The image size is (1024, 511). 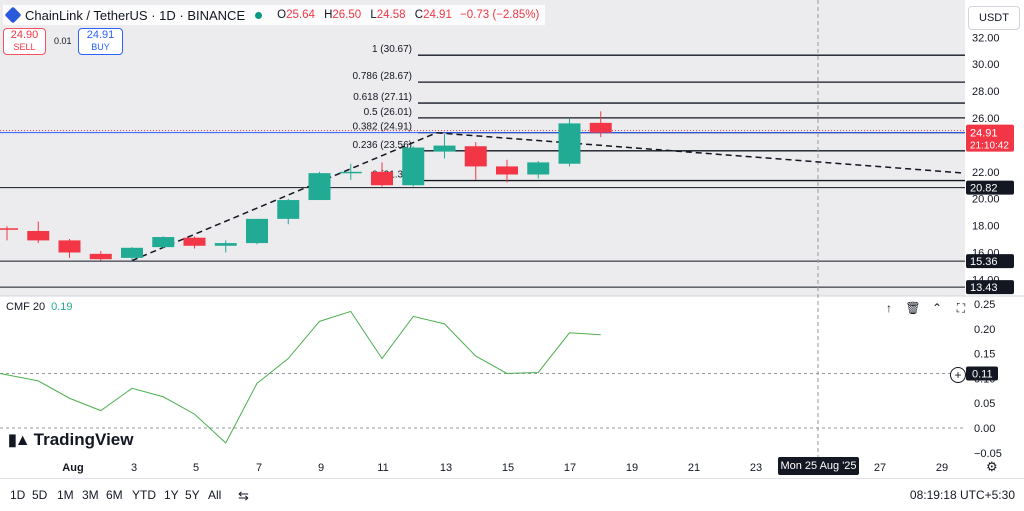 I want to click on open-value: 25.64, so click(x=300, y=15).